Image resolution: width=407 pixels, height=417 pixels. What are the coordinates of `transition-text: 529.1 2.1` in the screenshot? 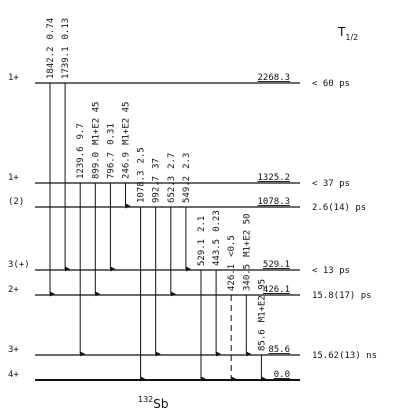 It's located at (202, 241).